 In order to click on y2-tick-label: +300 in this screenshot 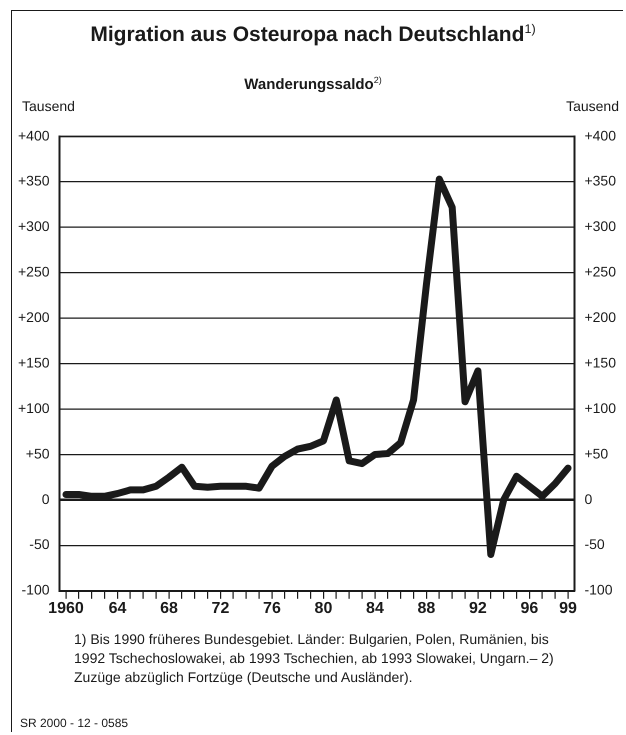, I will do `click(600, 226)`.